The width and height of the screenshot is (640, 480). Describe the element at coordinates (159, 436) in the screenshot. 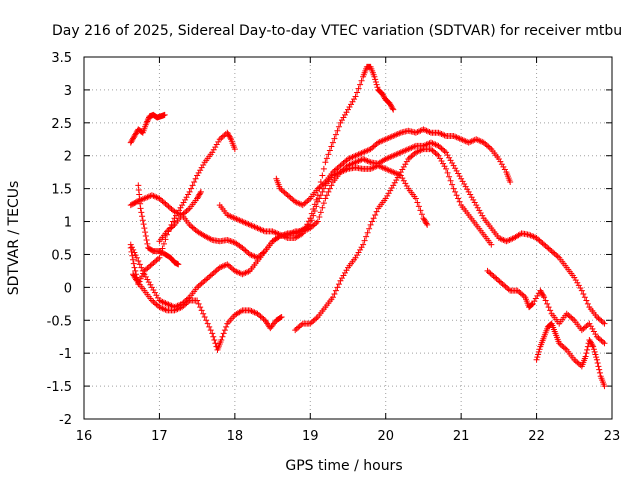

I see `x-tick-label: 17` at that location.